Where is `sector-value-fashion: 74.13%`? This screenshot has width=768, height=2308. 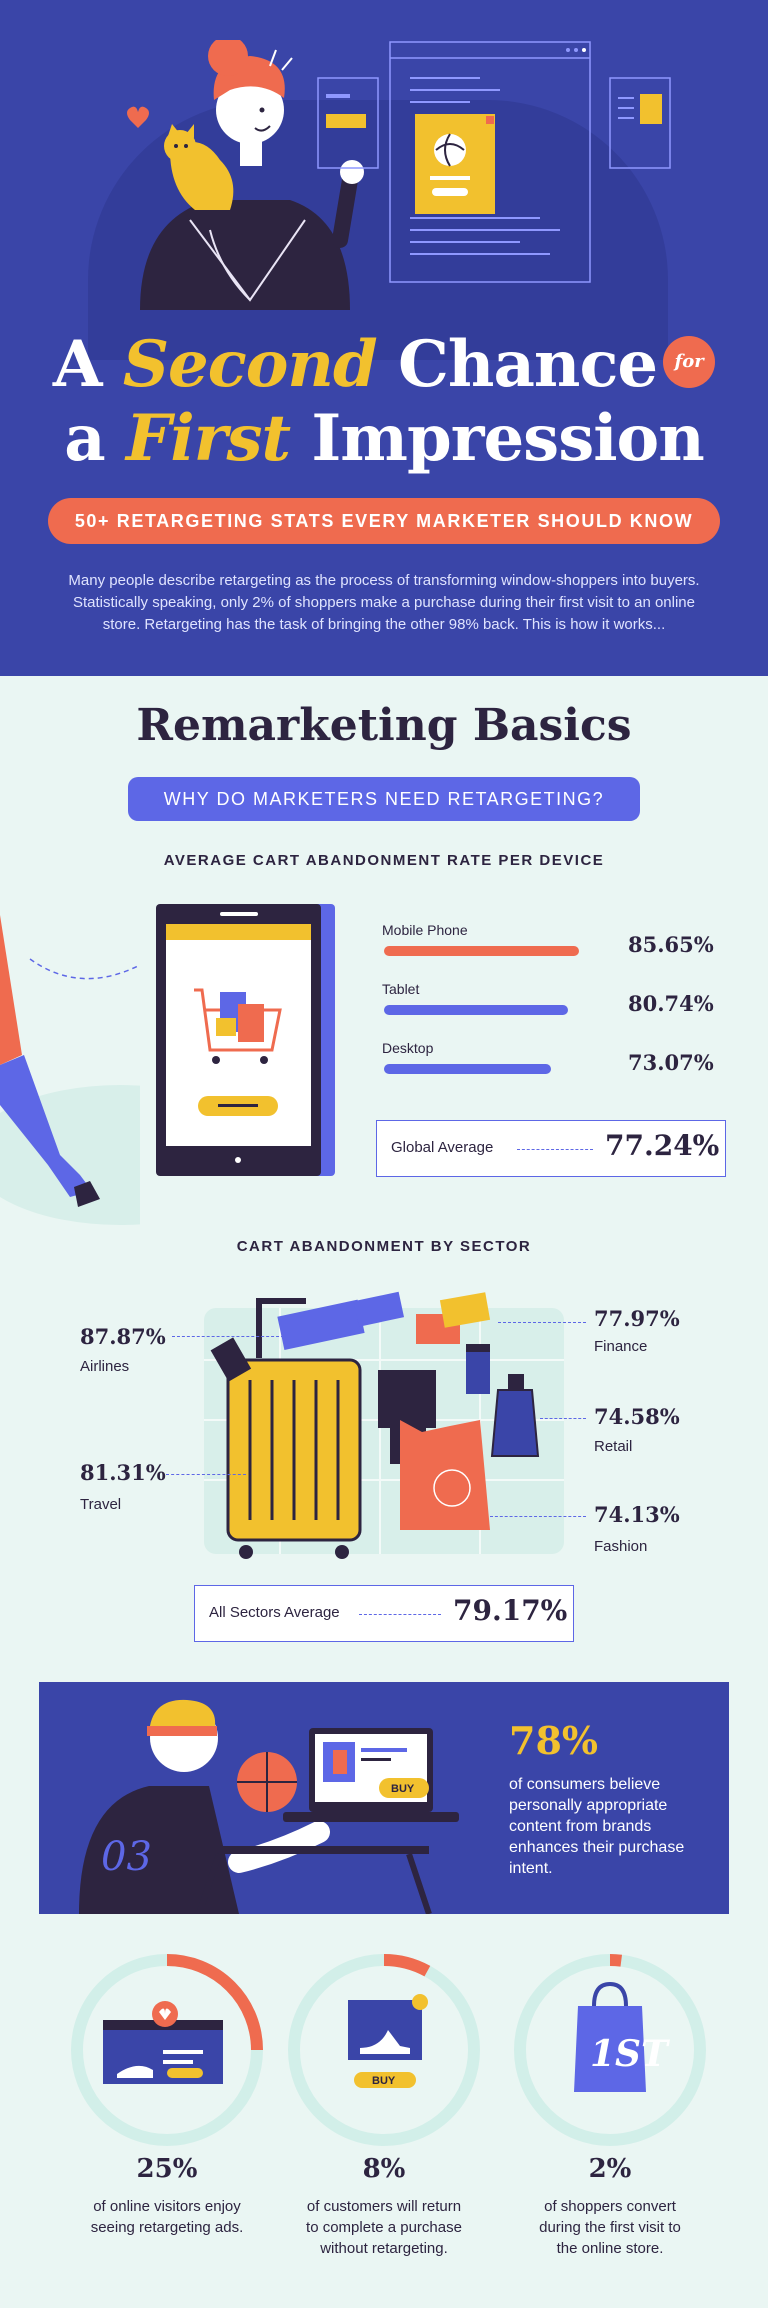 sector-value-fashion: 74.13% is located at coordinates (637, 1514).